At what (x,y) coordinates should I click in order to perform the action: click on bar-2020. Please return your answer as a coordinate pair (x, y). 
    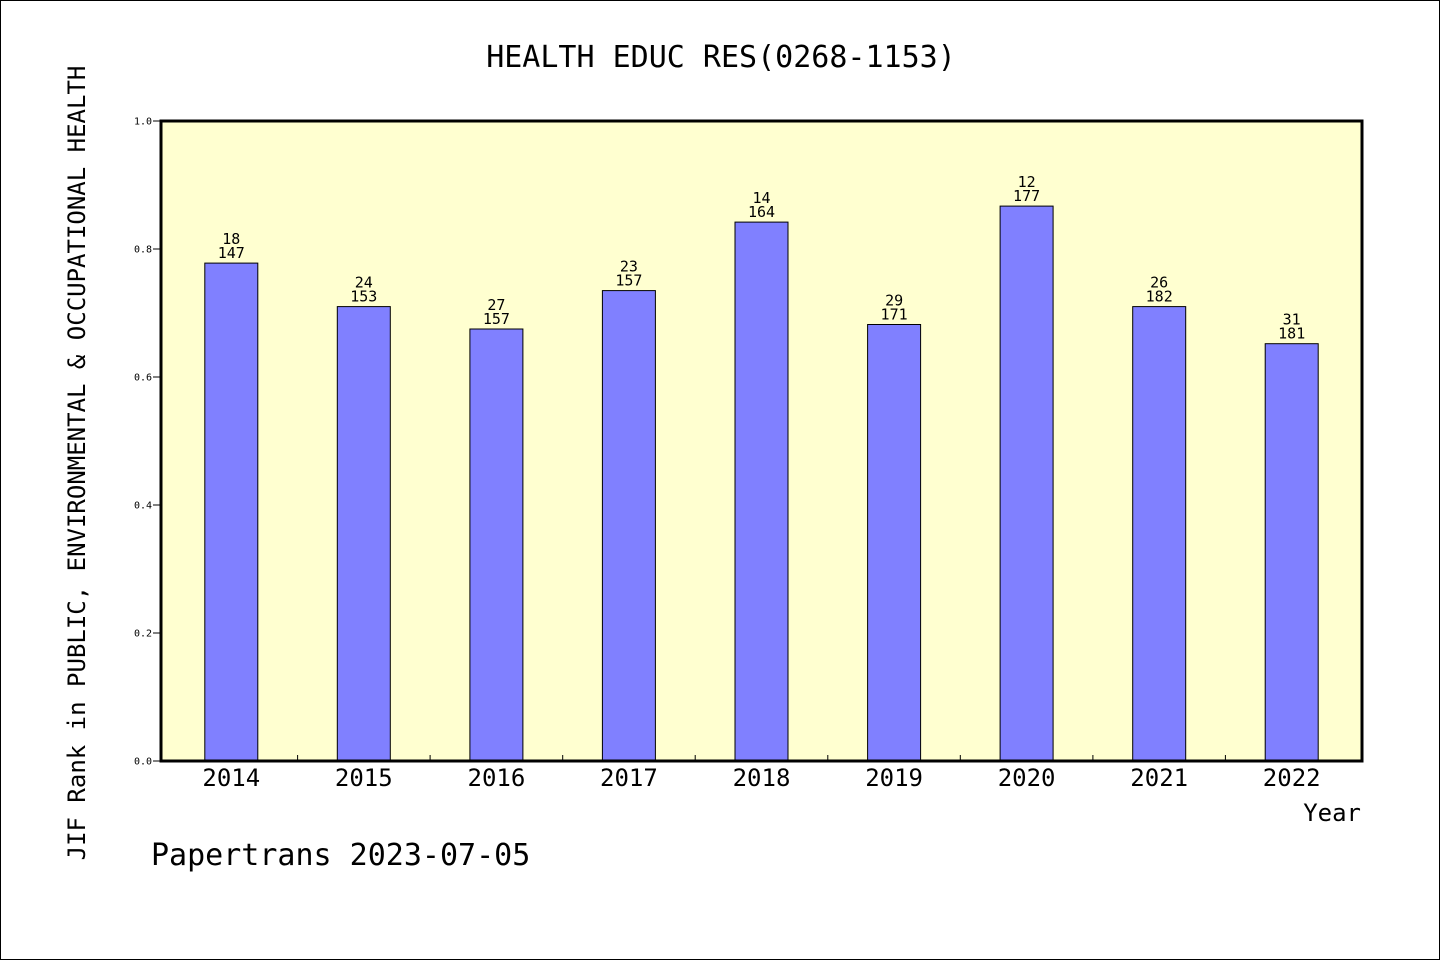
    Looking at the image, I should click on (1026, 483).